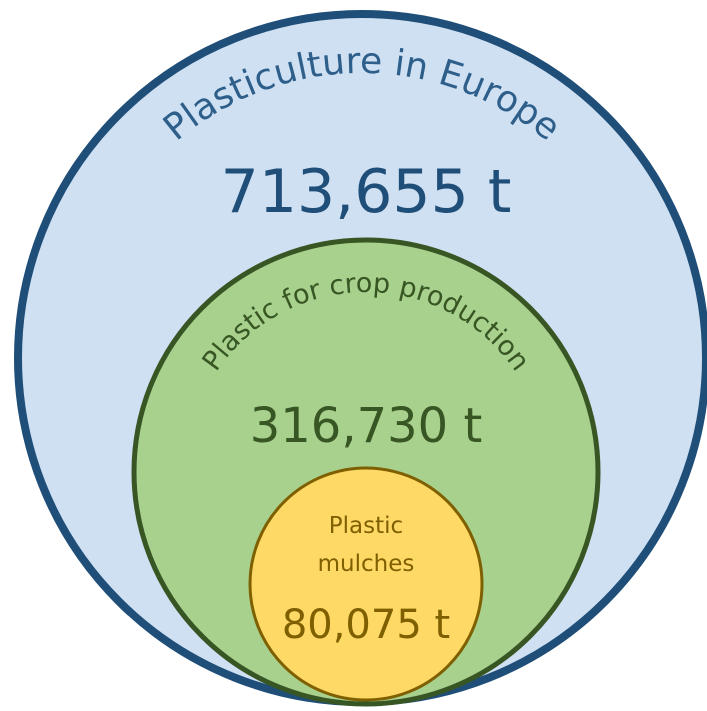  What do you see at coordinates (366, 584) in the screenshot?
I see `inner-circle` at bounding box center [366, 584].